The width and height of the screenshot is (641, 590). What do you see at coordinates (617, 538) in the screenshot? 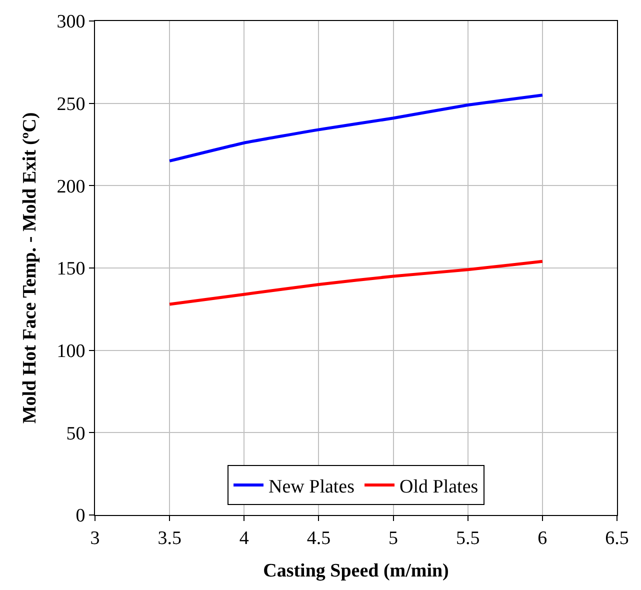
I see `x-tick-label: 6.5` at bounding box center [617, 538].